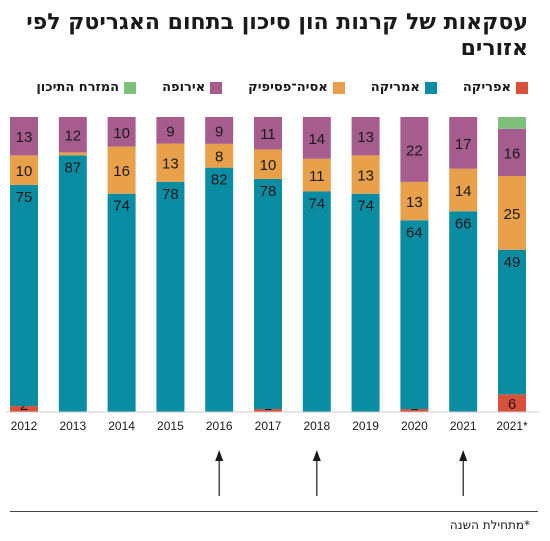  I want to click on x-tick-label: 2013, so click(72, 426).